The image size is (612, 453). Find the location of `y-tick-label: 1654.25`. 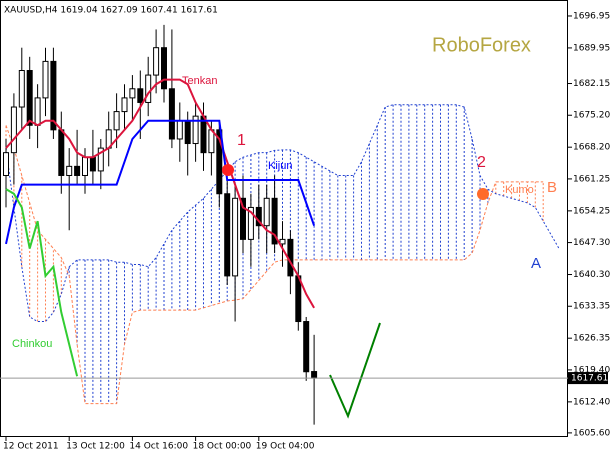

y-tick-label: 1654.25 is located at coordinates (591, 211).